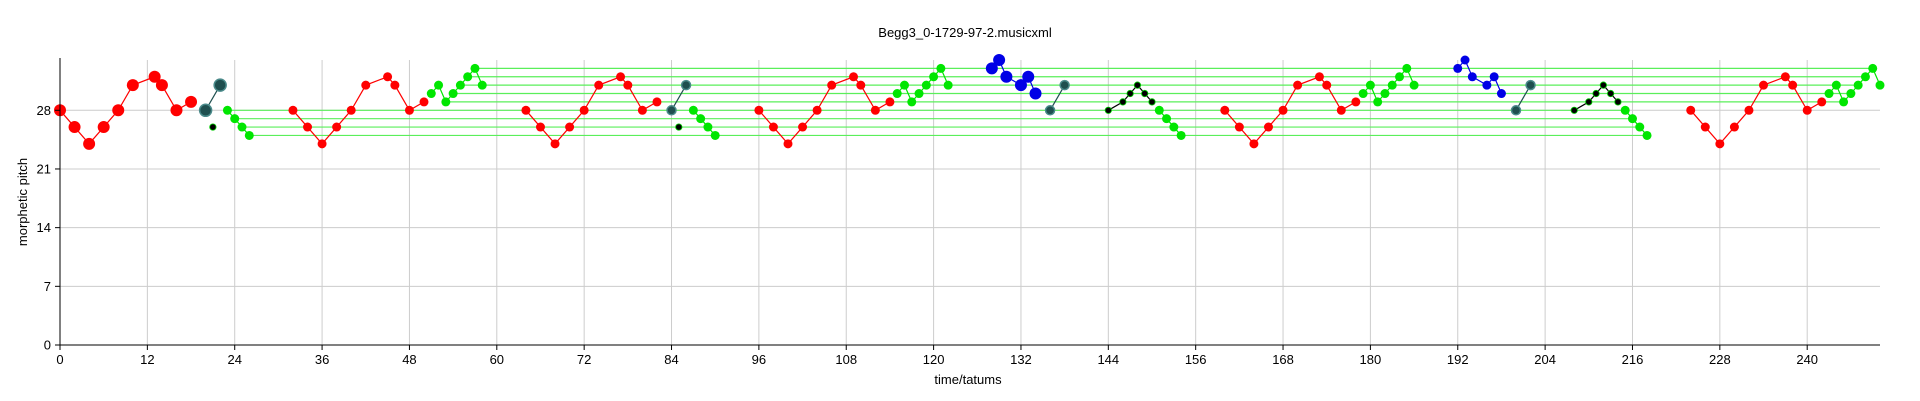 This screenshot has height=401, width=1920. Describe the element at coordinates (1371, 359) in the screenshot. I see `x-tick-label: 180` at that location.